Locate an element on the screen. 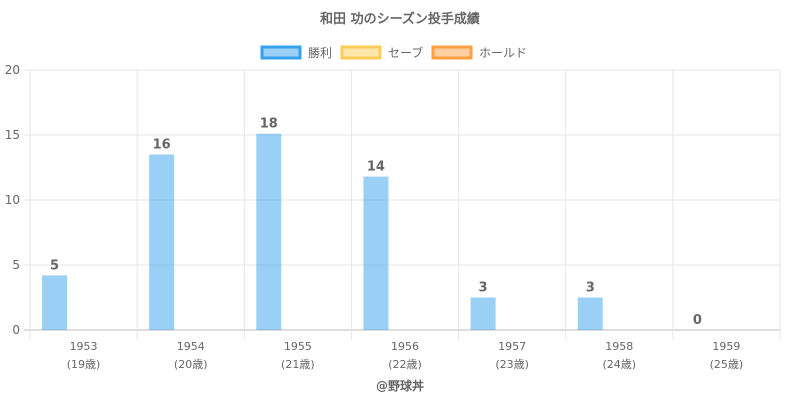 This screenshot has width=800, height=400. data-label: 0 is located at coordinates (697, 320).